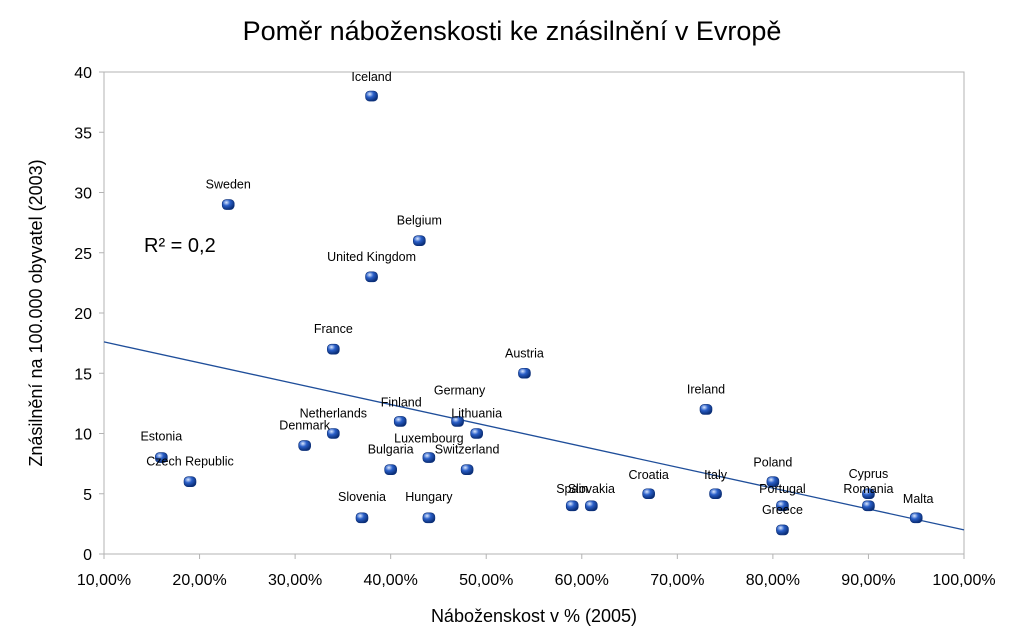  Describe the element at coordinates (180, 246) in the screenshot. I see `r-squared-annotation: R² = 0,2` at that location.